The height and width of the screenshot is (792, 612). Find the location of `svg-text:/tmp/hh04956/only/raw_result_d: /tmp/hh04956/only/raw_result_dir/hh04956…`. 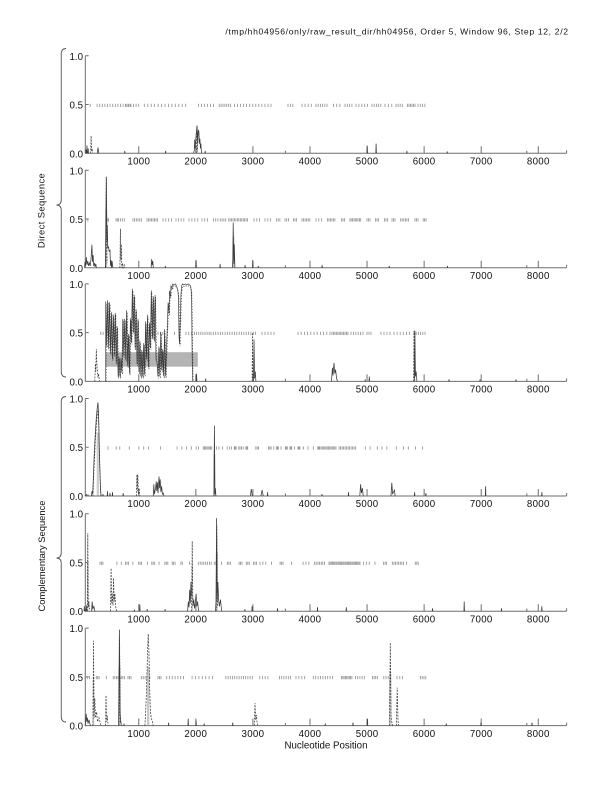

svg-text:/tmp/hh04956/only/raw_result_d: /tmp/hh04956/only/raw_result_dir/hh04956… is located at coordinates (396, 32).